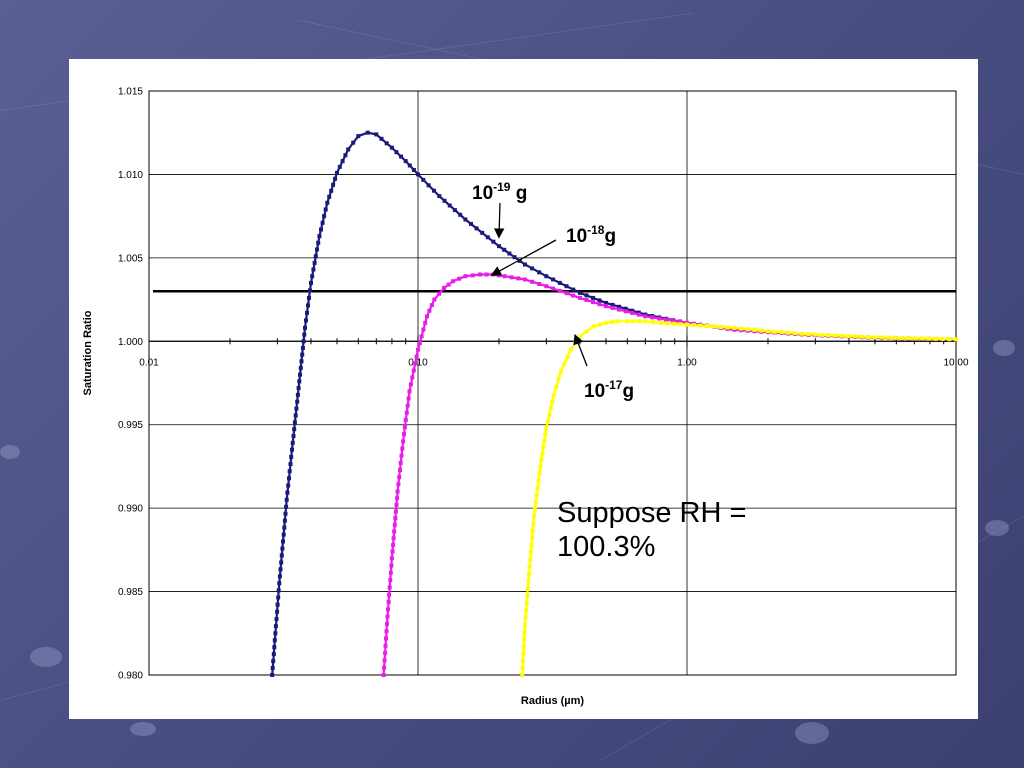 The height and width of the screenshot is (768, 1024). Describe the element at coordinates (687, 530) in the screenshot. I see `rh-note: Suppose RH = 100.3%` at that location.